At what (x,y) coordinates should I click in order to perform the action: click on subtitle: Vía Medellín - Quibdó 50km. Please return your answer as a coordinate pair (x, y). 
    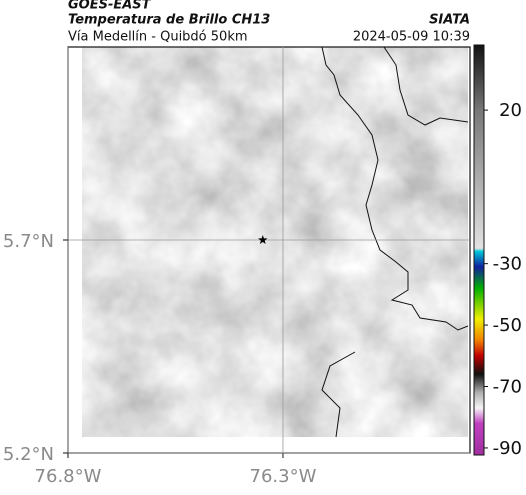
    Looking at the image, I should click on (158, 37).